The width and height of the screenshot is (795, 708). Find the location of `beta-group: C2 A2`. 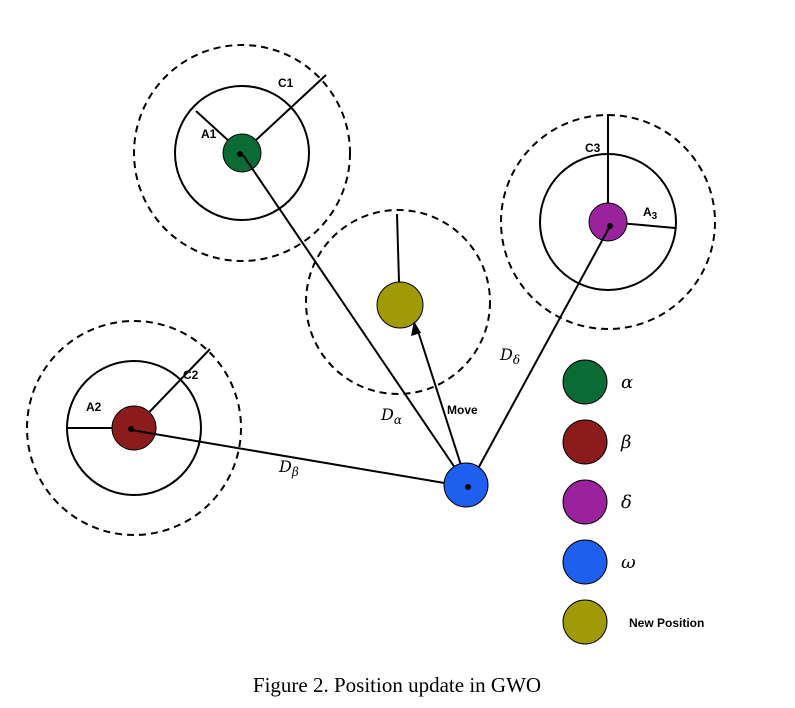

beta-group: C2 A2 is located at coordinates (134, 428).